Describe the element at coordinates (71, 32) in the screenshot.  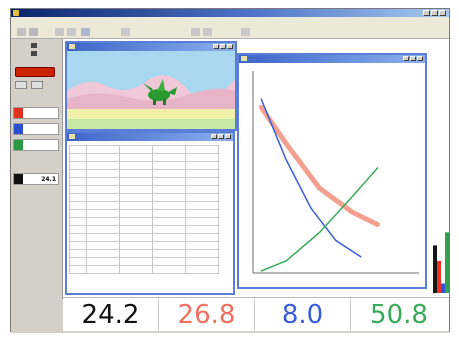
I see `zoom-tool-icon` at that location.